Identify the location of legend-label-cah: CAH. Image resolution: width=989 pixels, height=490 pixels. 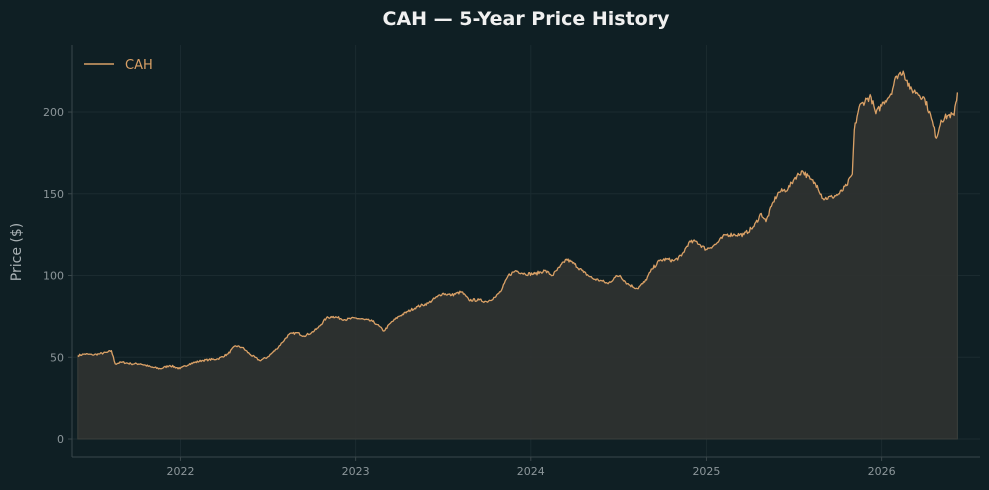
(139, 65).